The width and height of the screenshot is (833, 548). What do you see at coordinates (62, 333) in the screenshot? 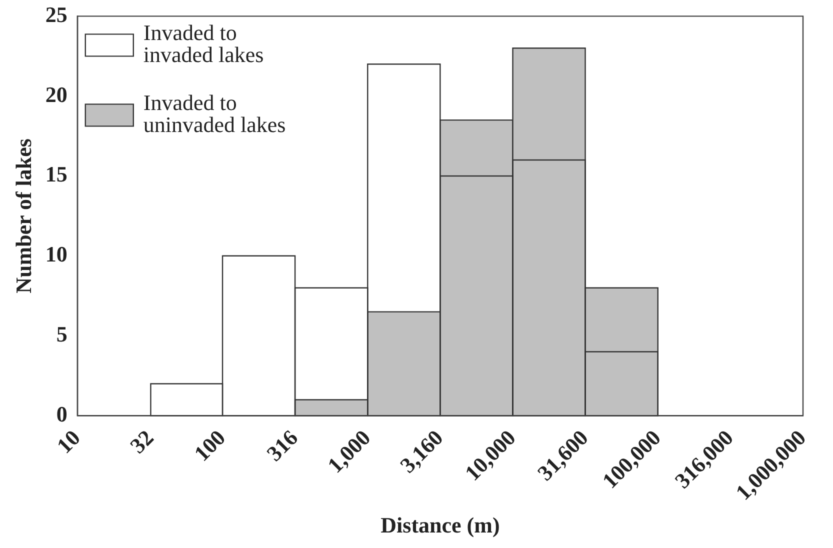
I see `y-tick-label: 5` at bounding box center [62, 333].